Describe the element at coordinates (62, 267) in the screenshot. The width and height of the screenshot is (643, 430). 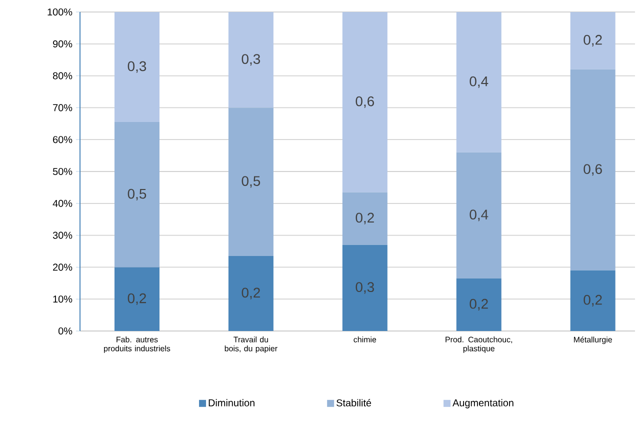
I see `y-tick-label: 20%` at that location.